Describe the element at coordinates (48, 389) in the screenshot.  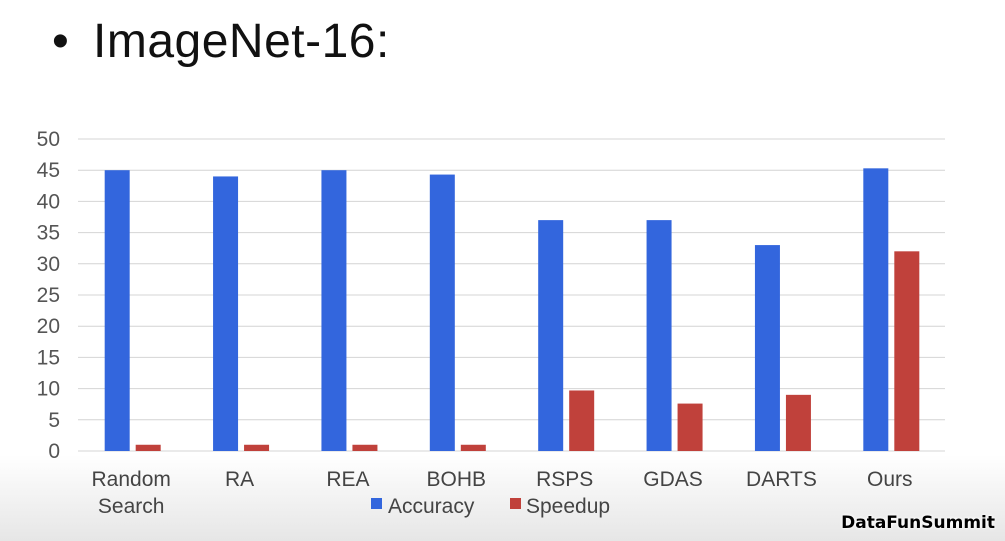
I see `y-tick-label: 10` at that location.